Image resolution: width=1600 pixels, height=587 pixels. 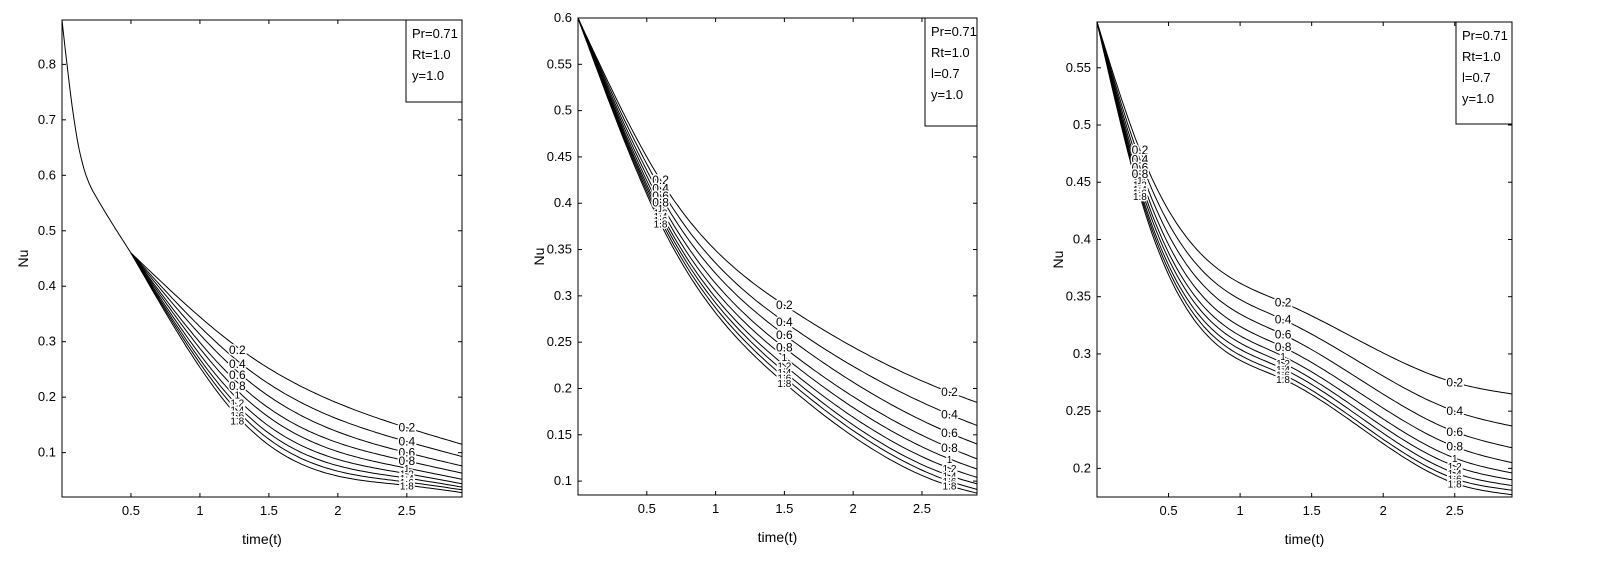 What do you see at coordinates (47, 119) in the screenshot?
I see `y-tick-label: 0.7` at bounding box center [47, 119].